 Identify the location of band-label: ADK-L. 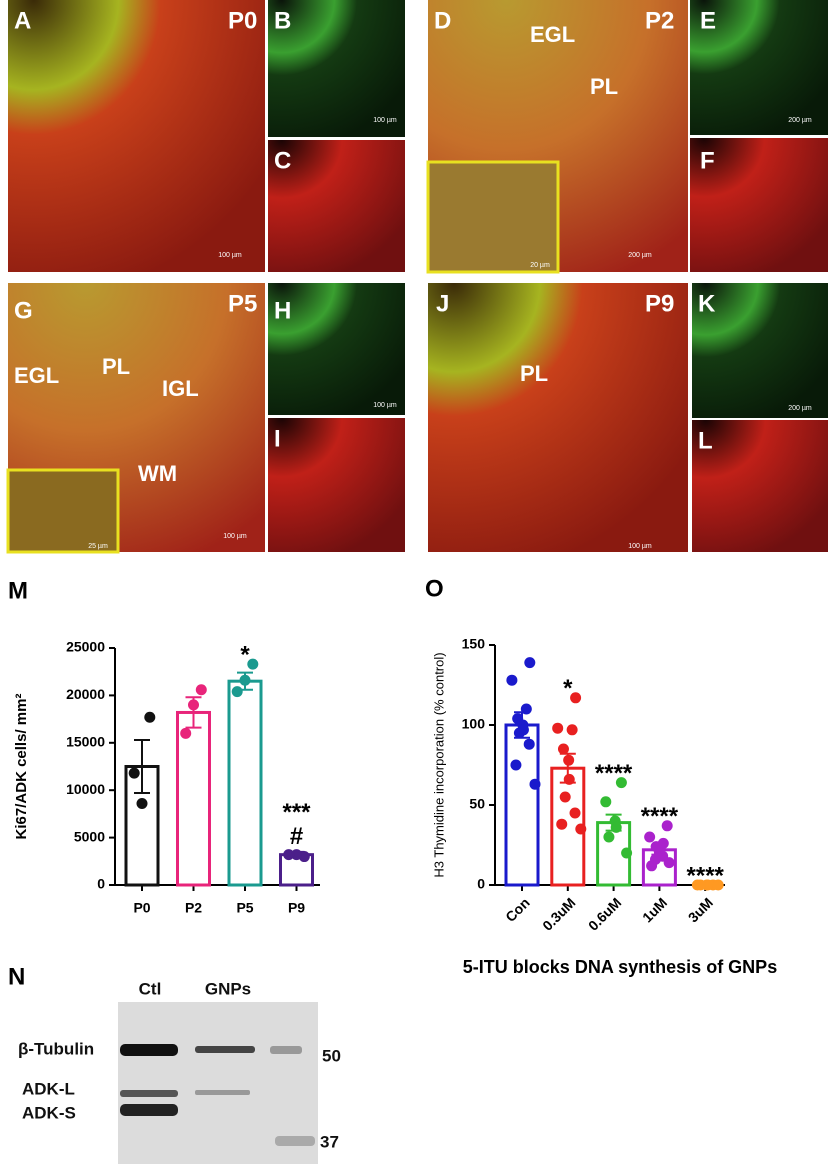
(48, 1088).